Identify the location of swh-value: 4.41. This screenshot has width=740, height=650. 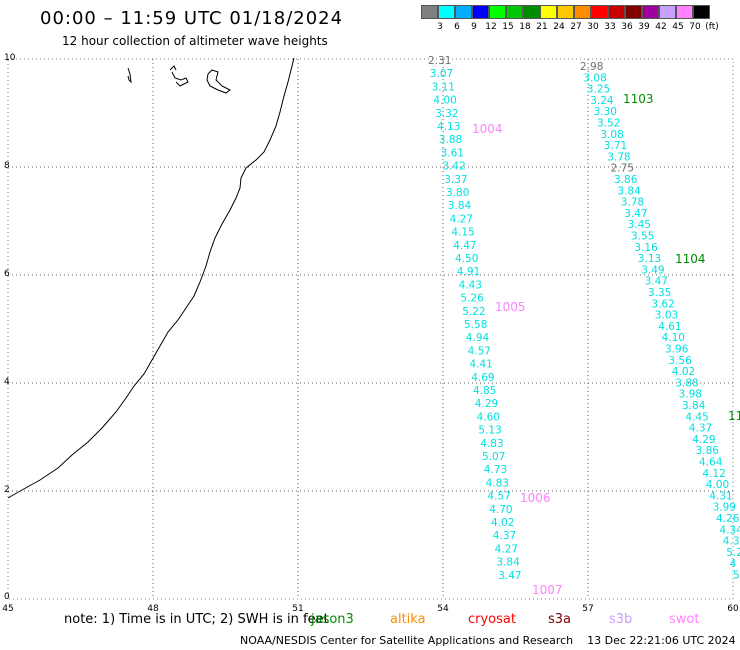
(480, 365).